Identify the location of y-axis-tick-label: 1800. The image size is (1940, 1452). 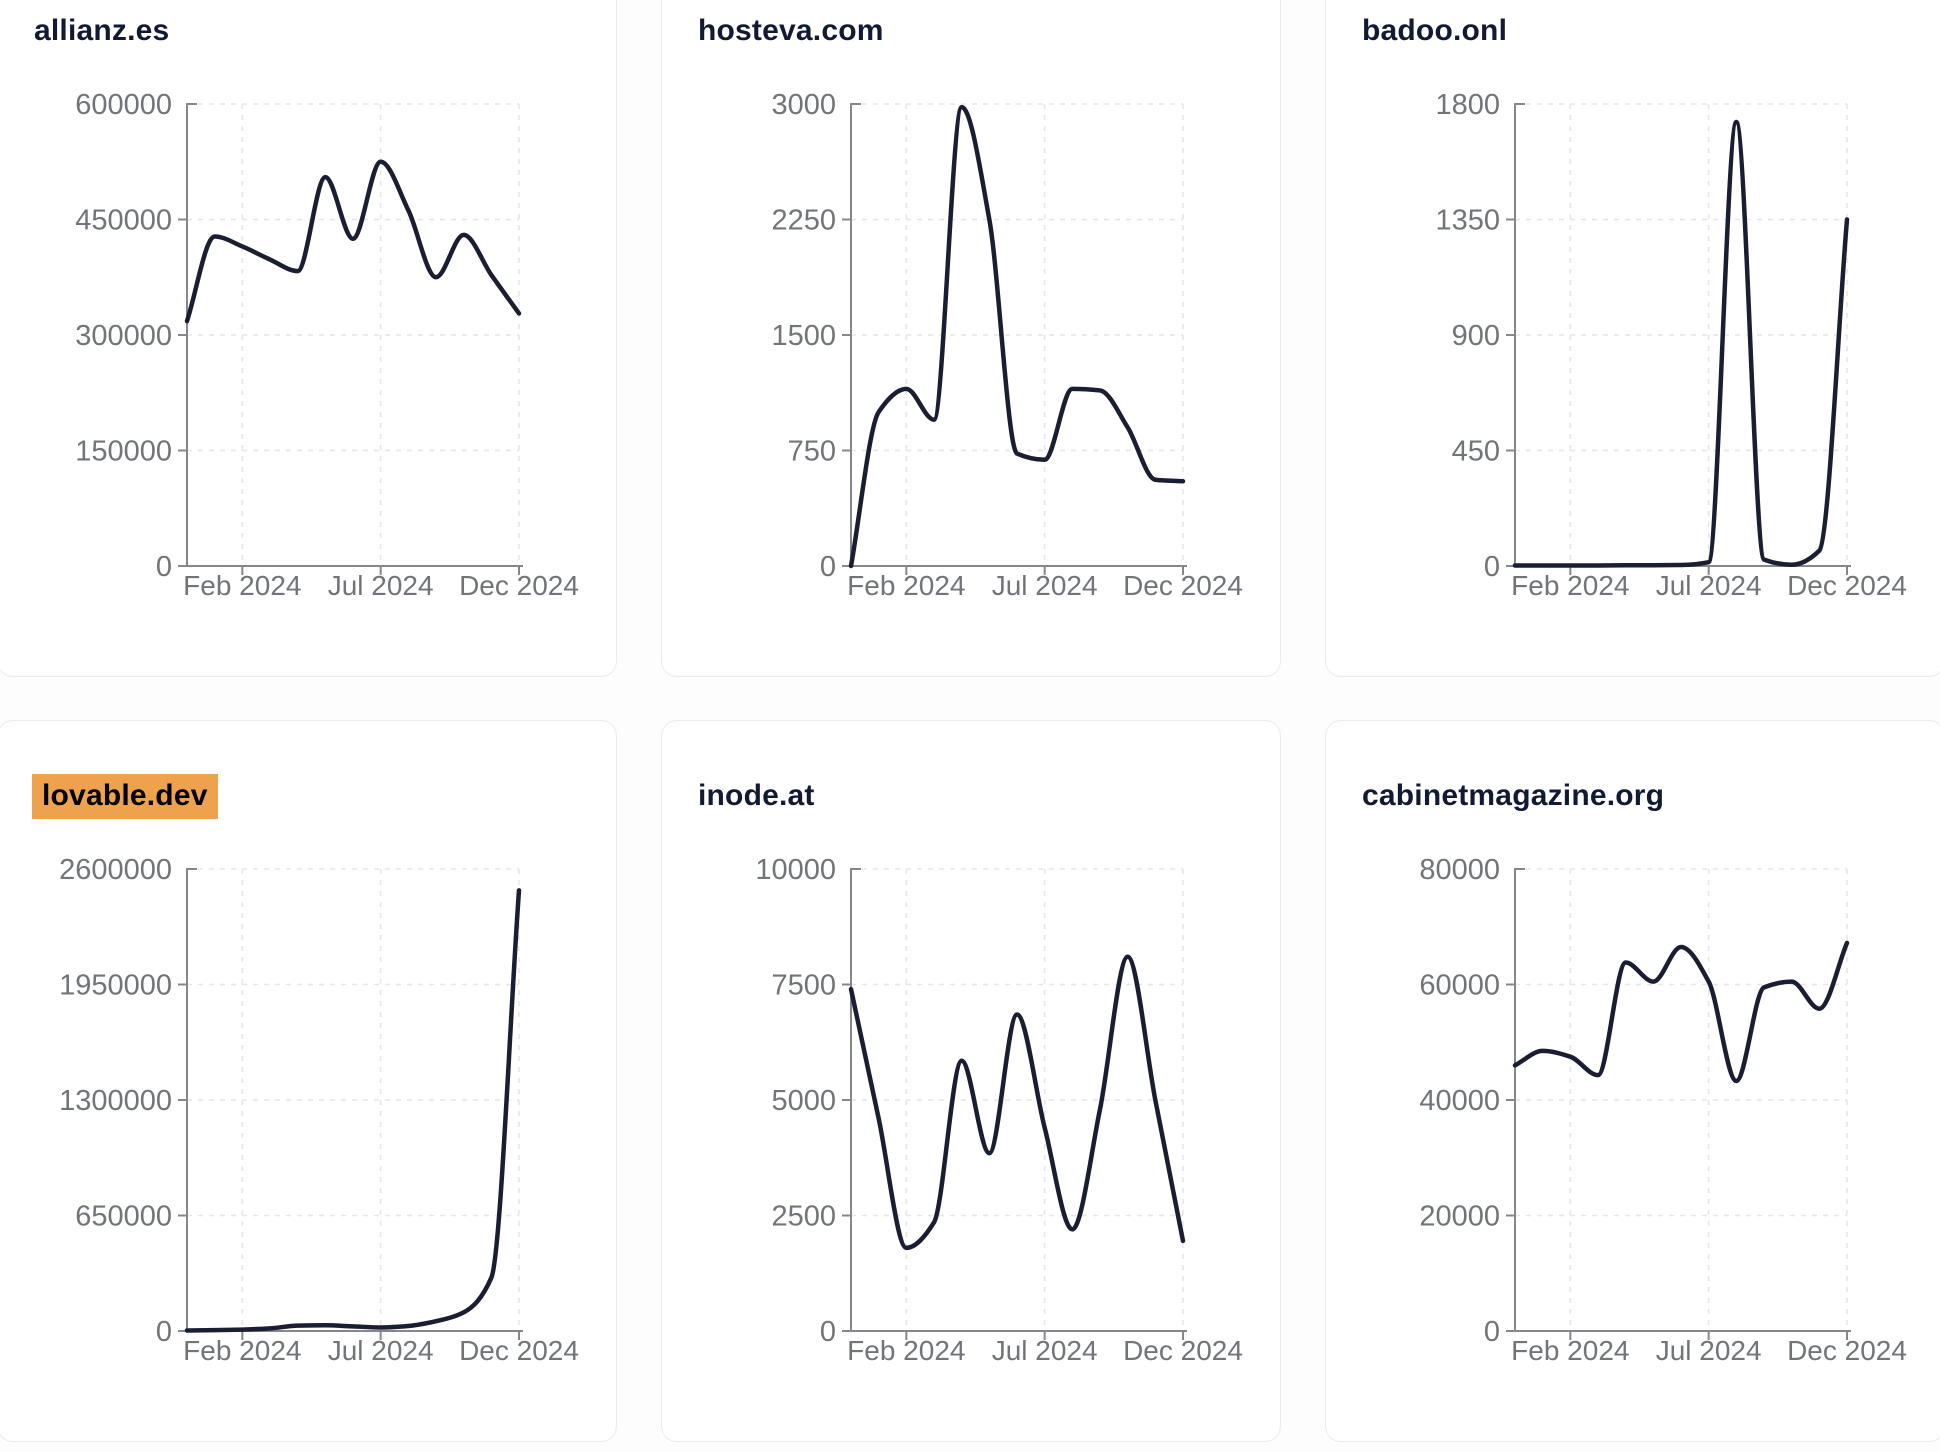
(1467, 105).